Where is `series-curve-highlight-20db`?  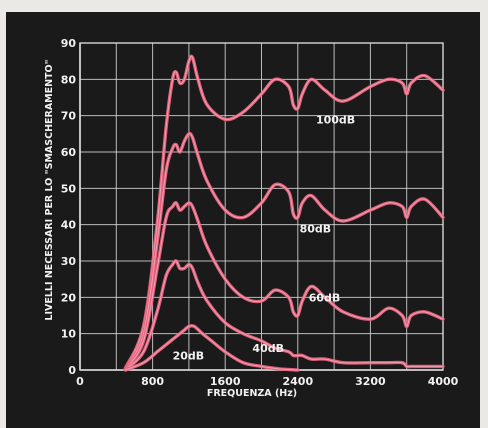
series-curve-highlight-20db is located at coordinates (211, 348).